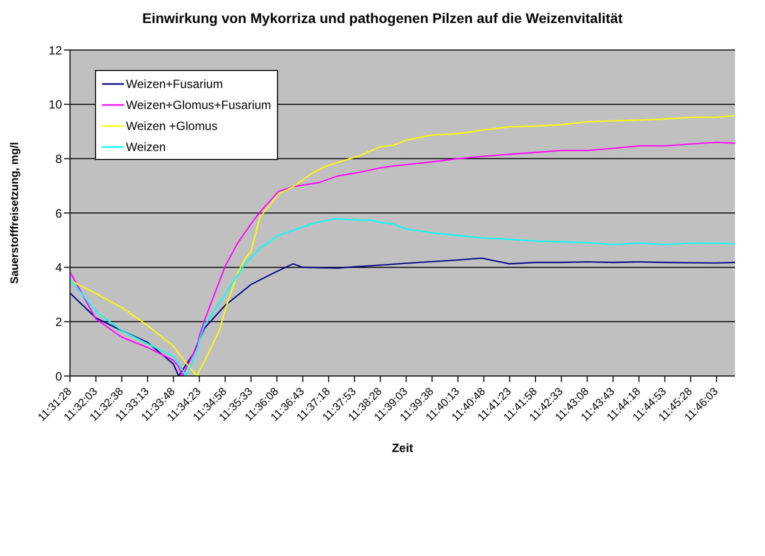 The width and height of the screenshot is (765, 556). Describe the element at coordinates (55, 50) in the screenshot. I see `y-tick-label: 12` at that location.